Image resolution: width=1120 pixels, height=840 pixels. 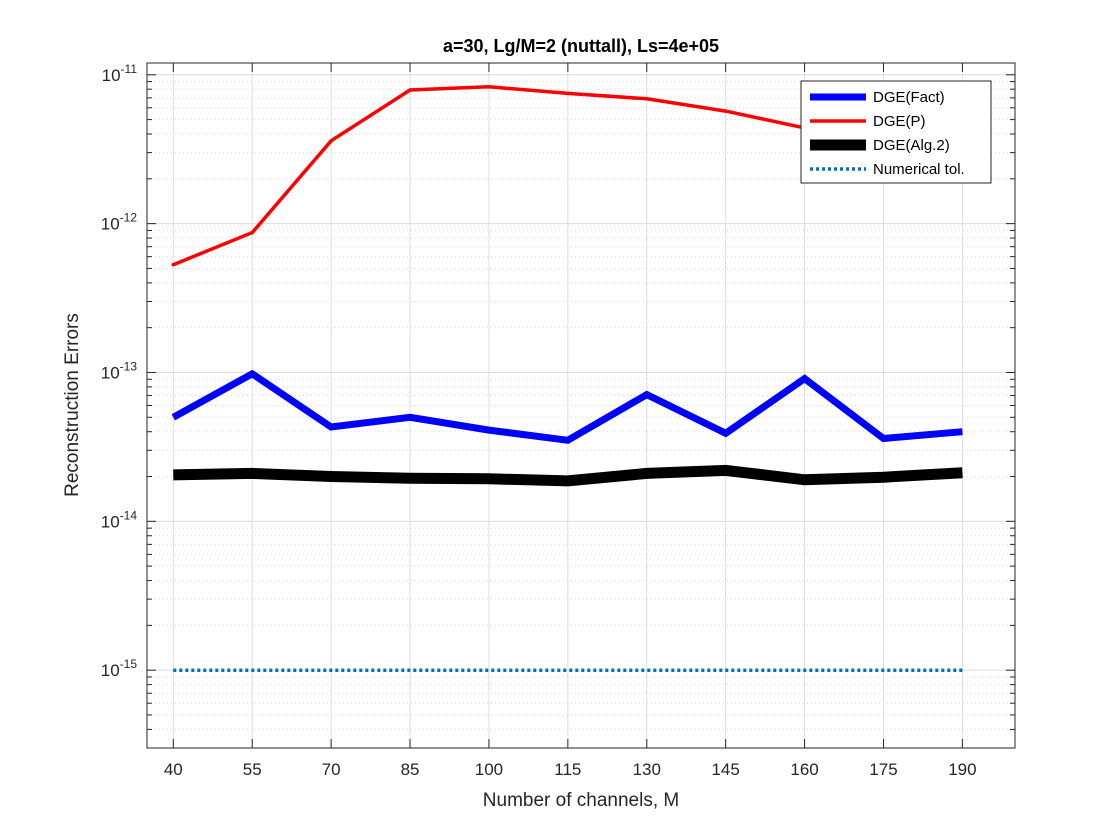 What do you see at coordinates (119, 668) in the screenshot?
I see `y-tick-label: 10-15` at bounding box center [119, 668].